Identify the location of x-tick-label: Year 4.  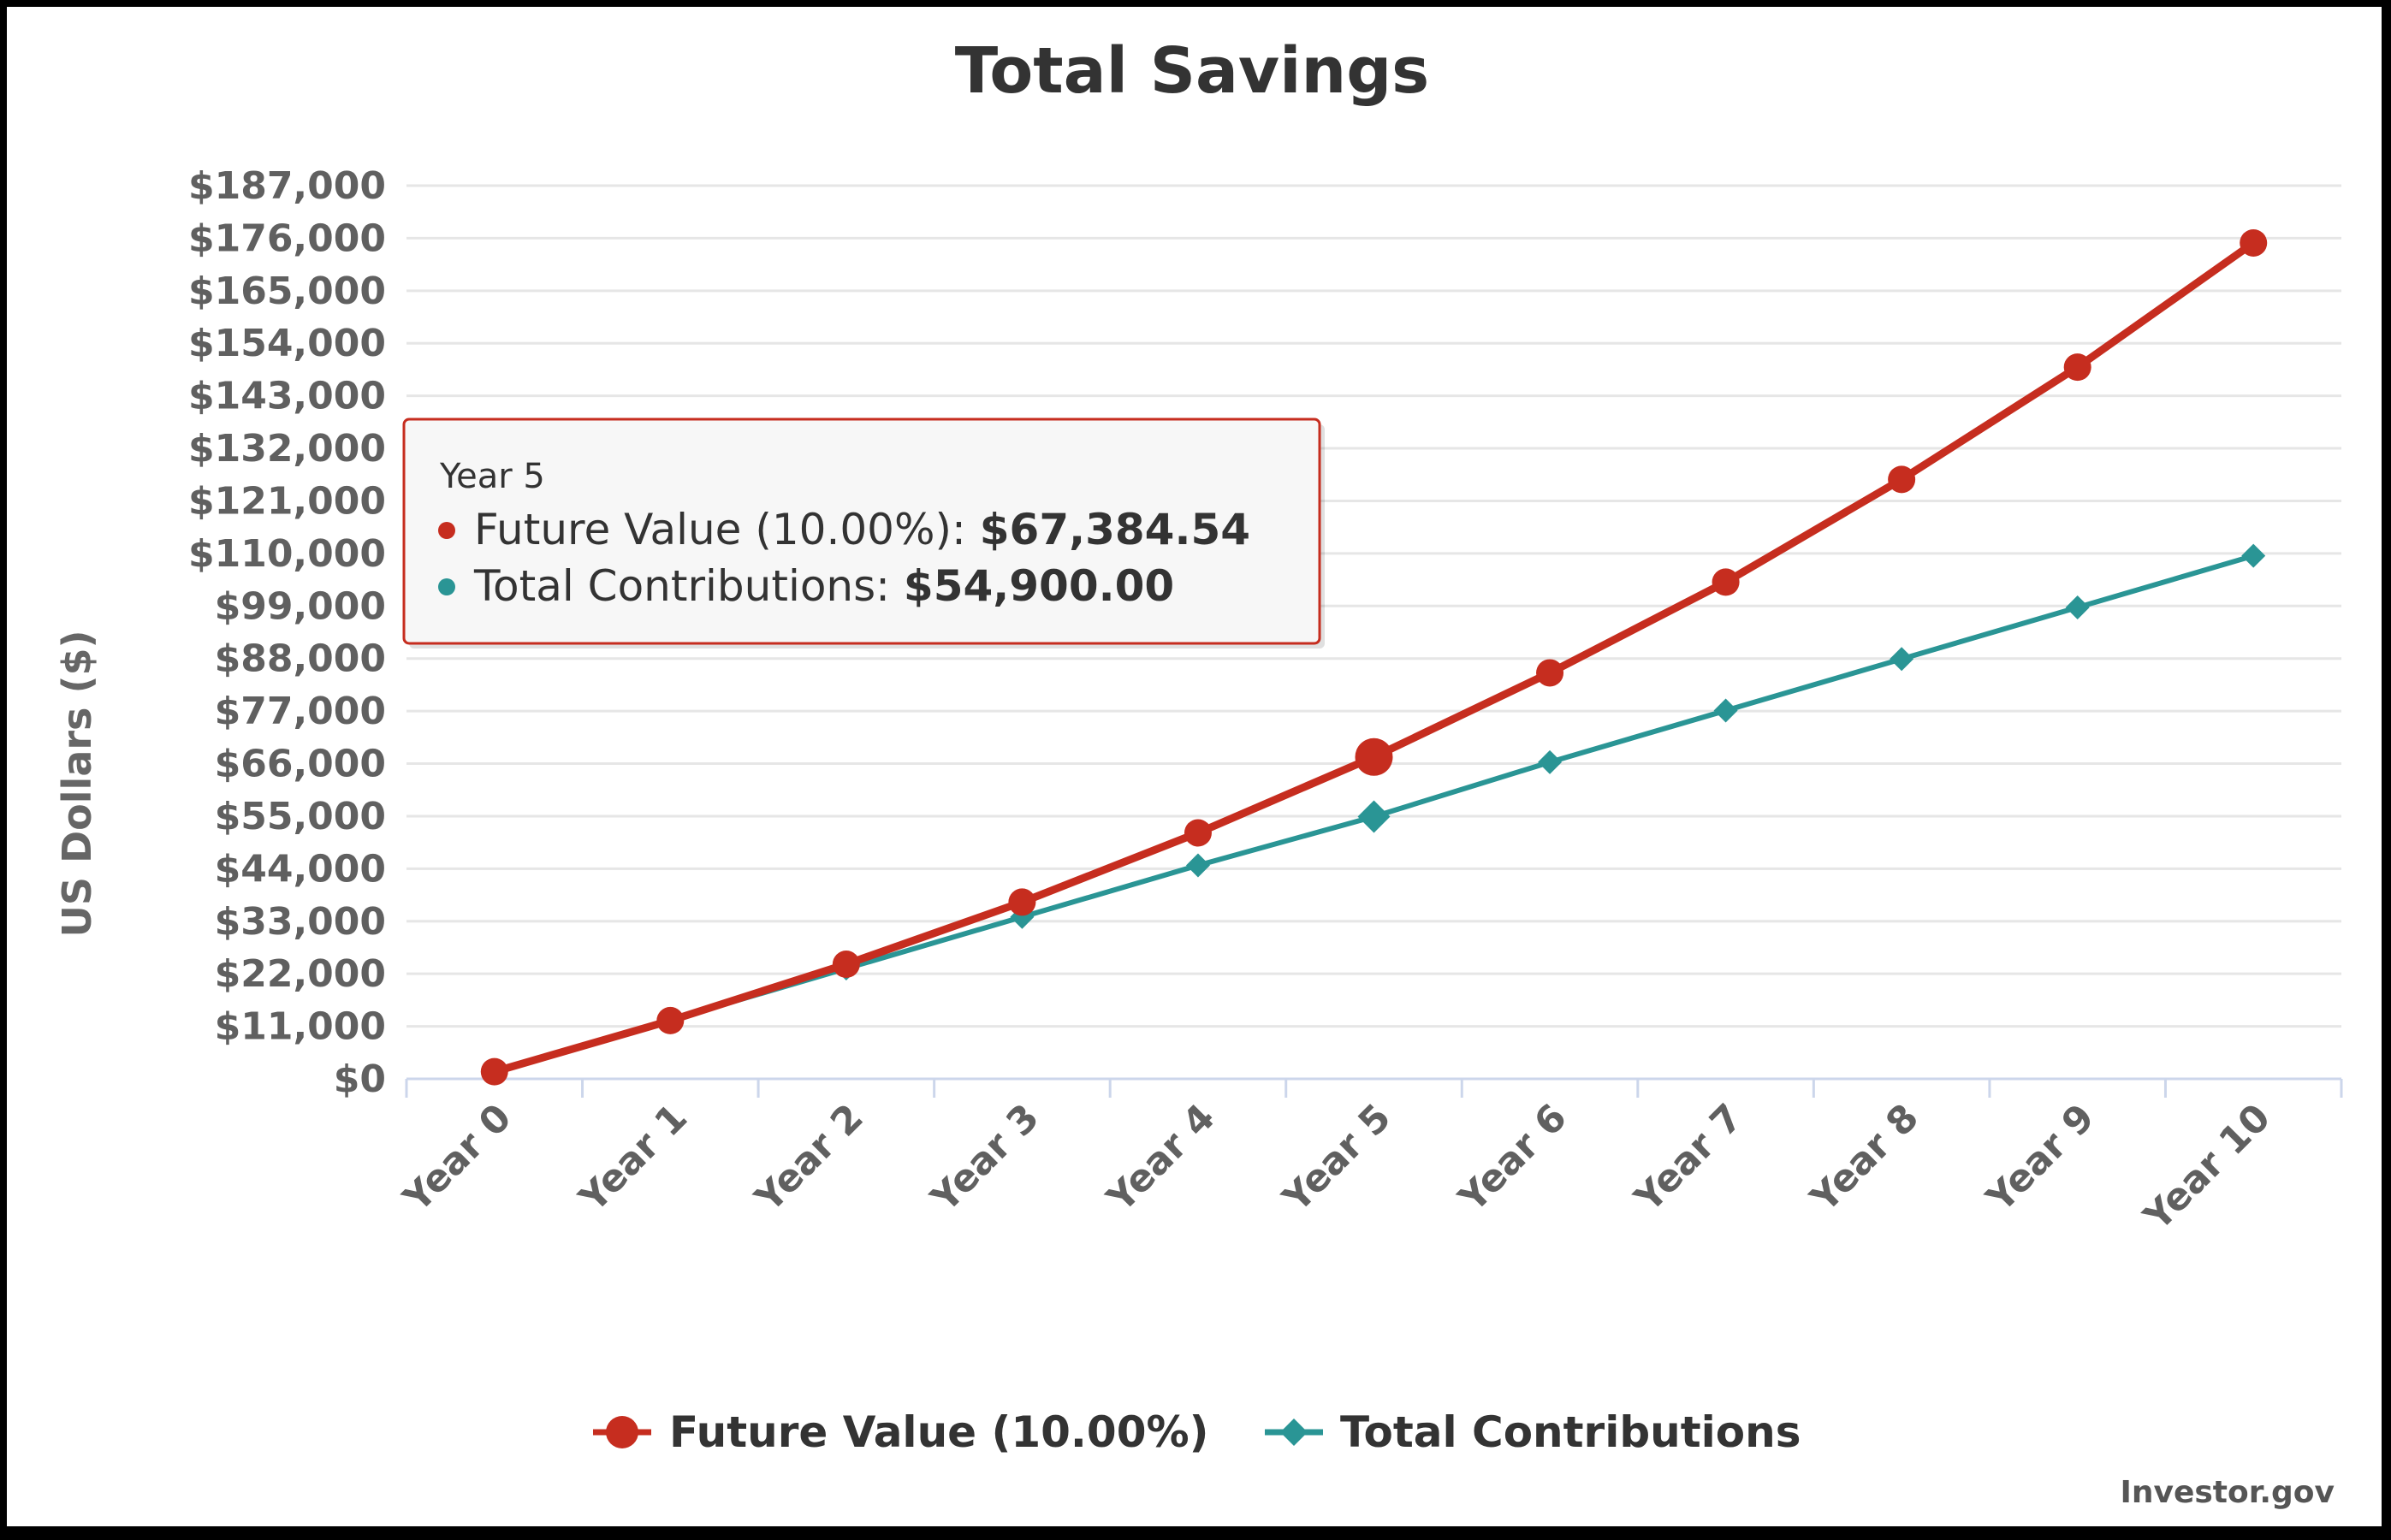
(1160, 1158).